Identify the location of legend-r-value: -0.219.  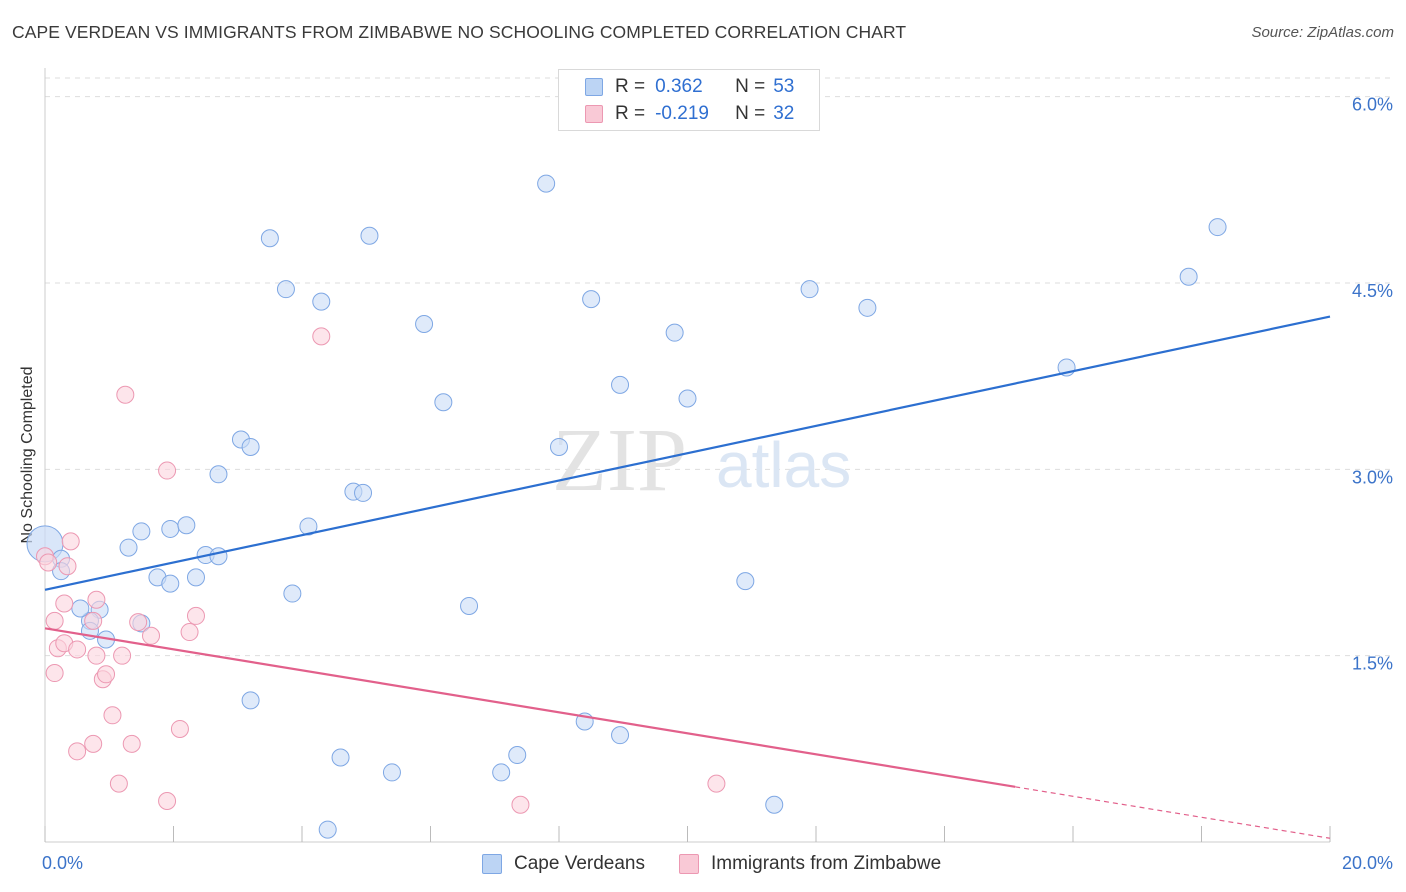
(682, 113).